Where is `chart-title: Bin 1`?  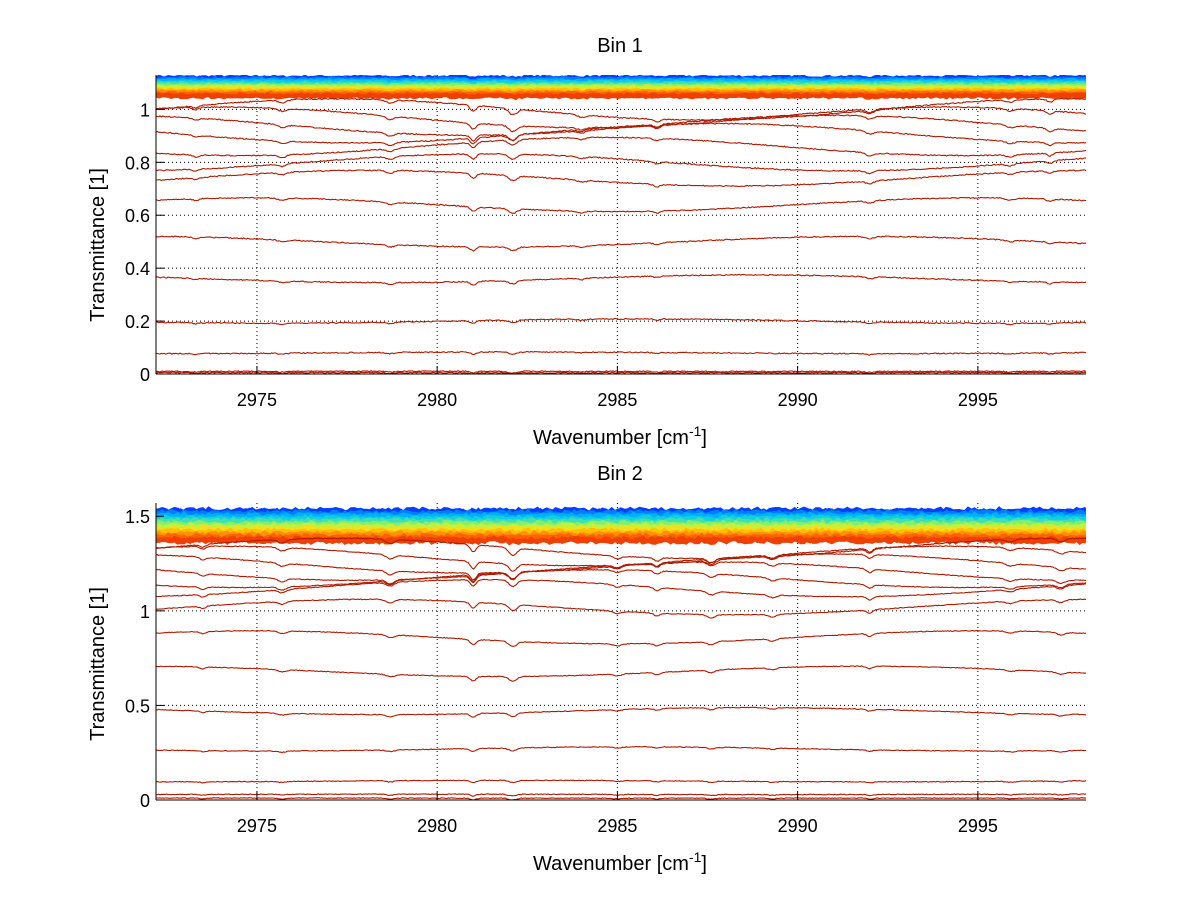
chart-title: Bin 1 is located at coordinates (620, 46).